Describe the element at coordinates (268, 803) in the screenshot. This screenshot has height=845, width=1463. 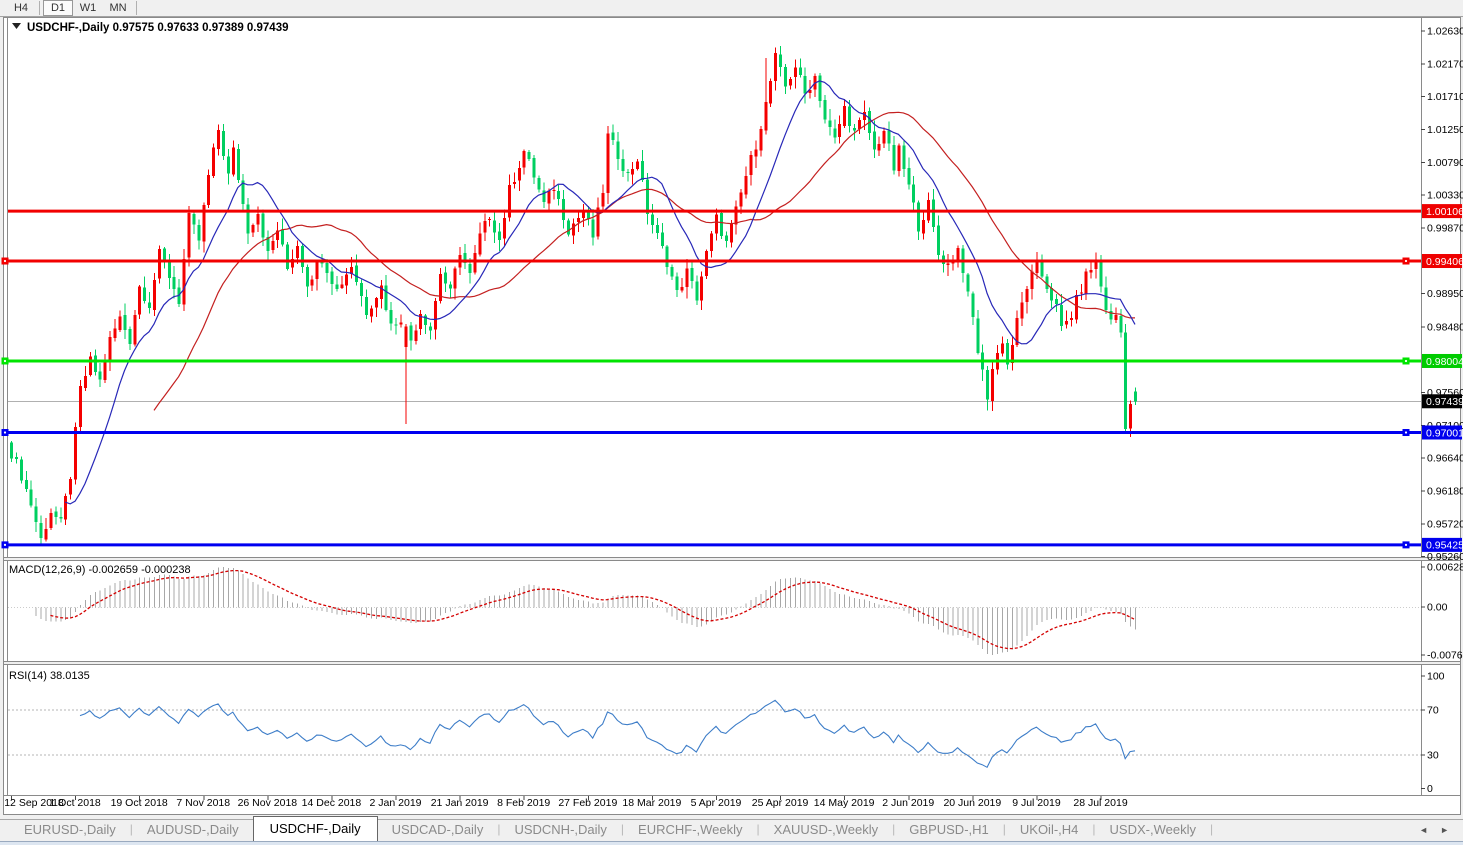
I see `date-label: 26 Nov 2018` at that location.